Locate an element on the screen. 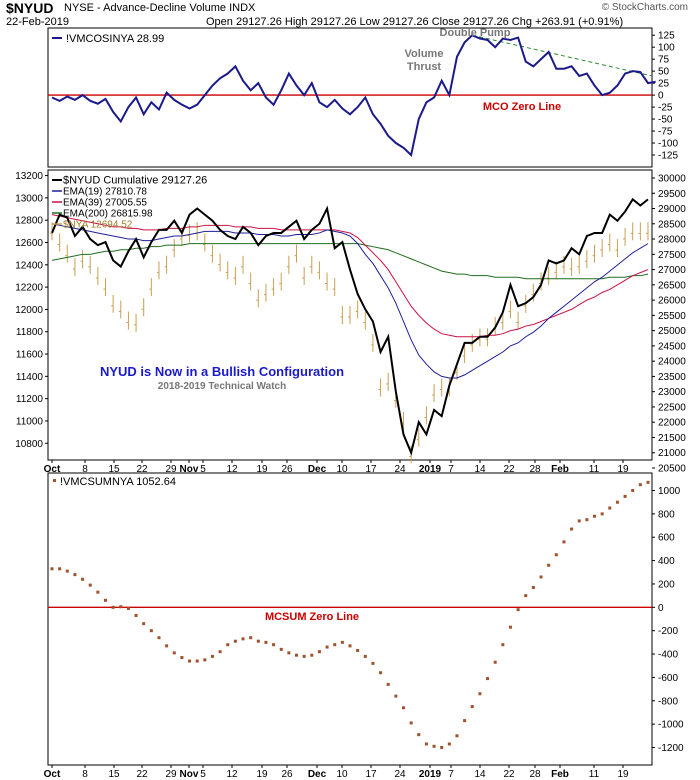 The width and height of the screenshot is (700, 780). mcsum-ytick-label: -1200 is located at coordinates (671, 748).